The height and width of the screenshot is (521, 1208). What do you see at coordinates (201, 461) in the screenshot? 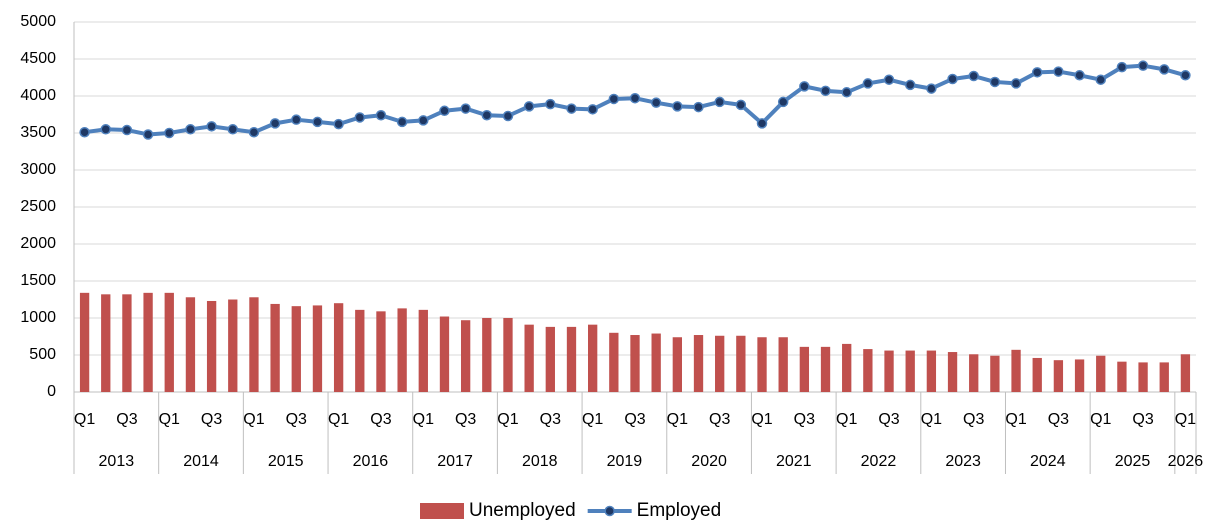
I see `year-label: 2014` at bounding box center [201, 461].